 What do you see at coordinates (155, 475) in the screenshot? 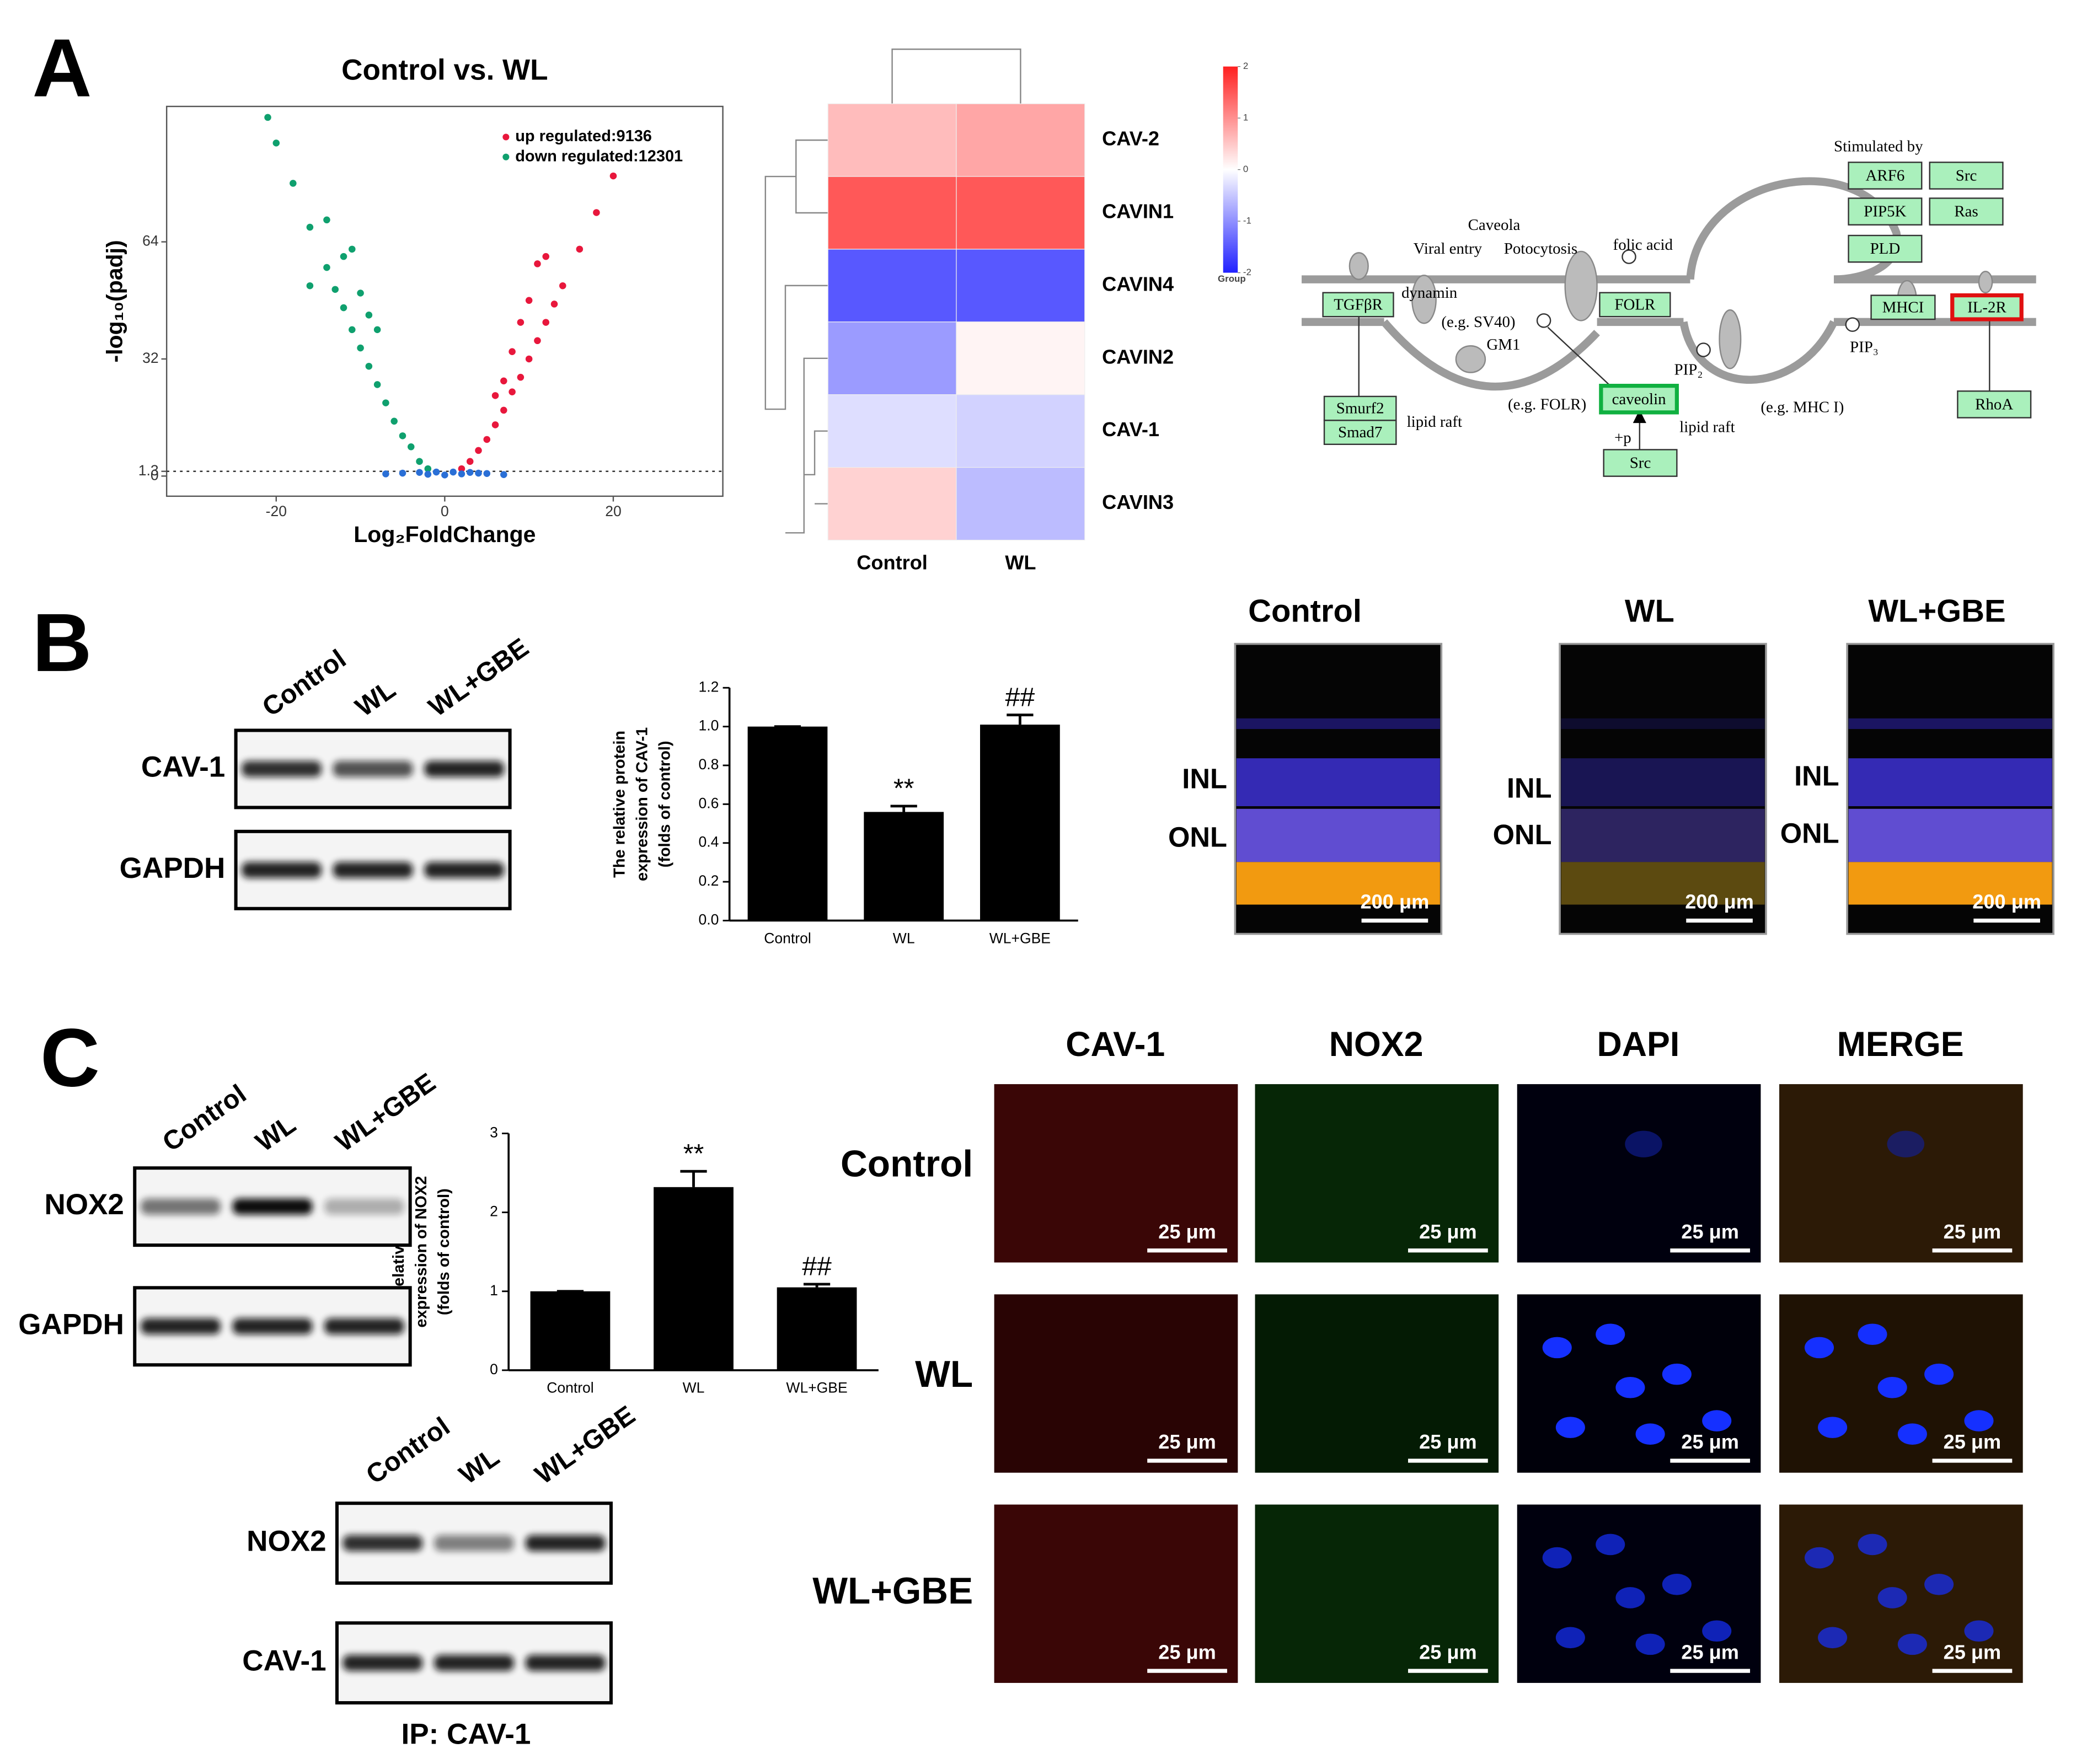
I see `y-tick-label: 0` at bounding box center [155, 475].